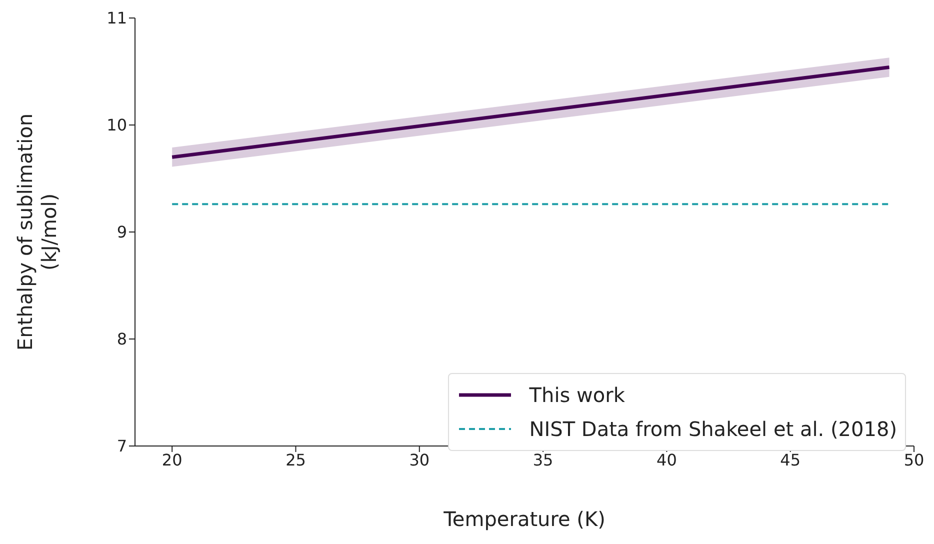 The image size is (934, 544). I want to click on y-tick-label: 9, so click(121, 232).